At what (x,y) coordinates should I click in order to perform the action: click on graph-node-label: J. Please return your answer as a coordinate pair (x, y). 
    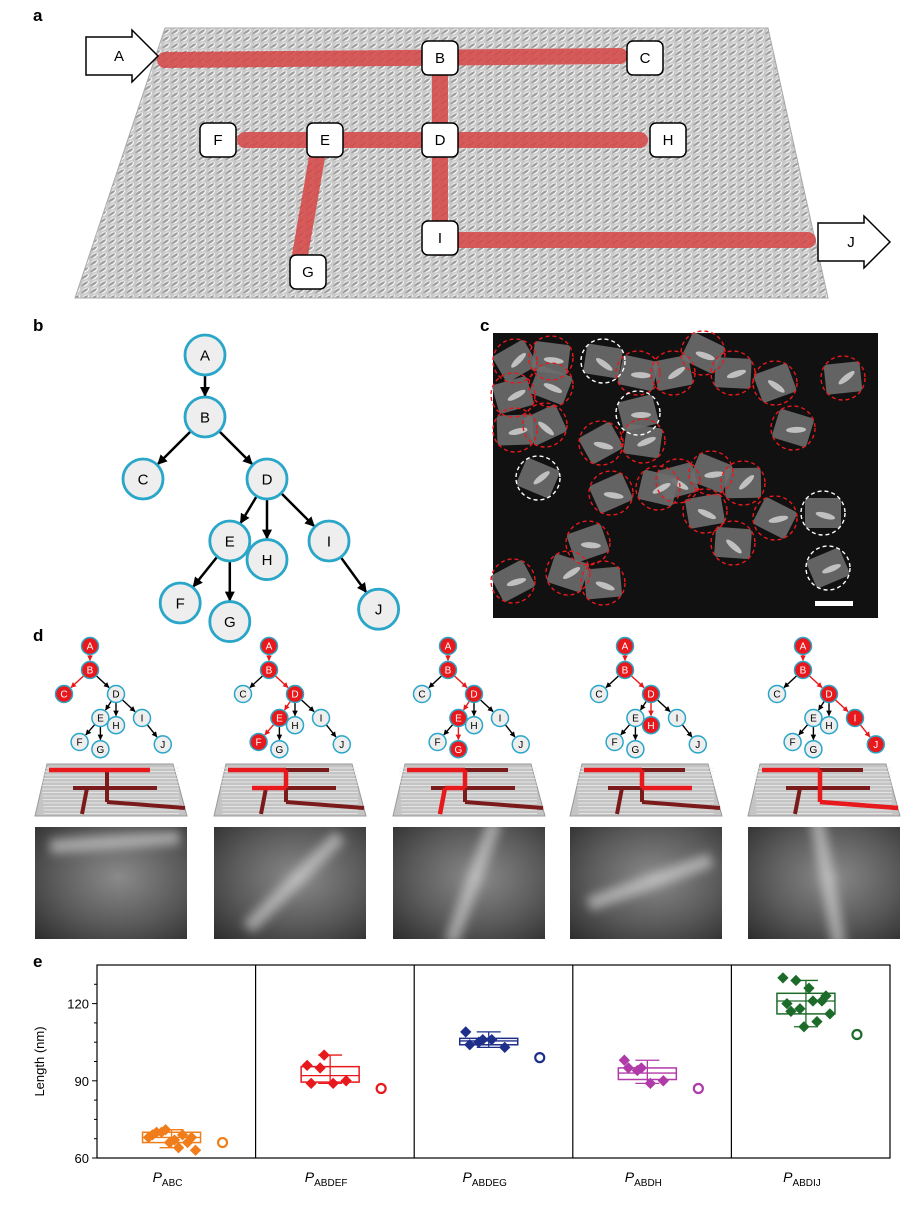
    Looking at the image, I should click on (875, 745).